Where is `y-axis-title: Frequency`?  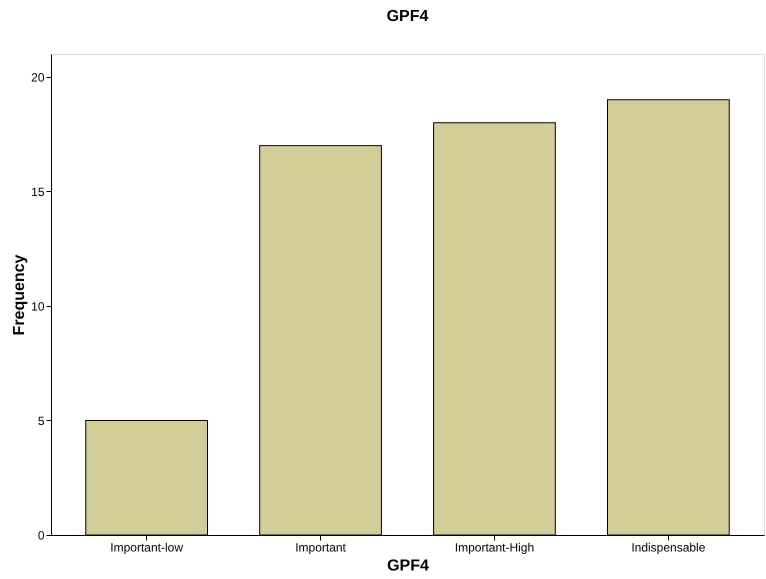
y-axis-title: Frequency is located at coordinates (19, 295).